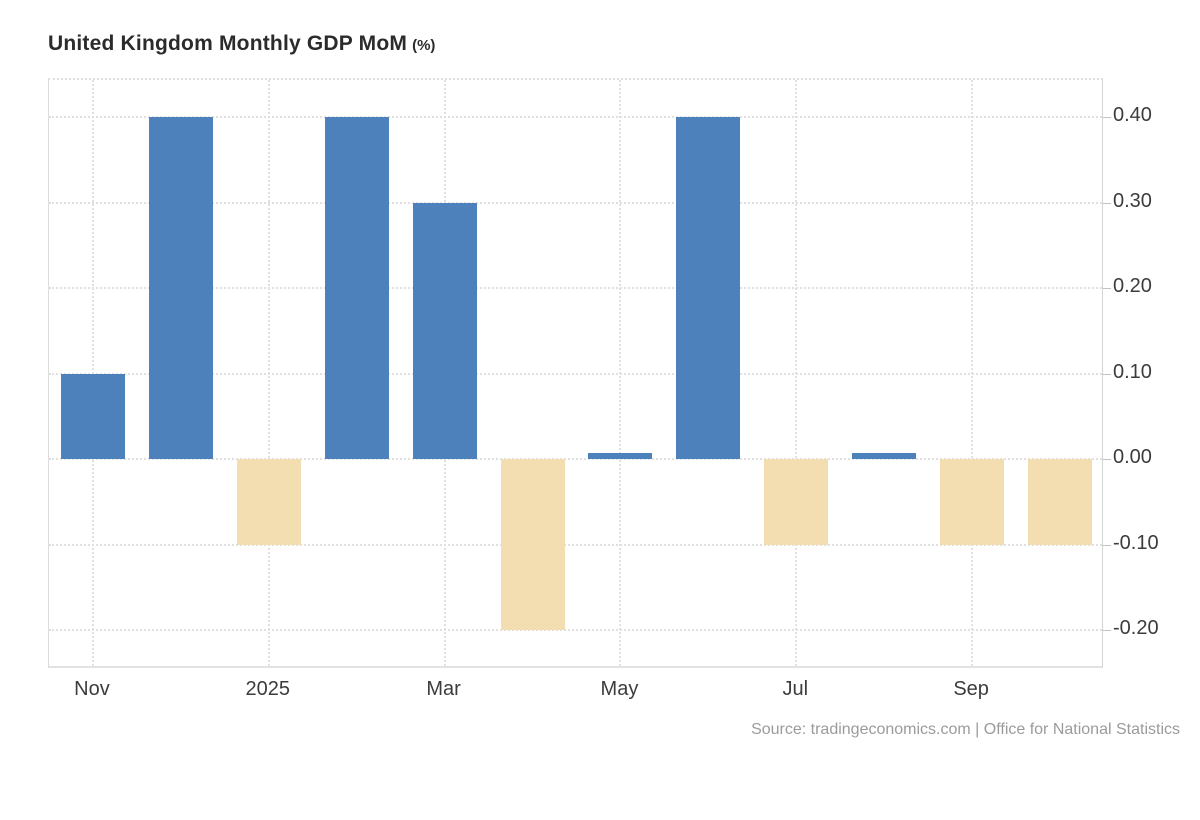 The height and width of the screenshot is (820, 1200). What do you see at coordinates (92, 416) in the screenshot?
I see `bar-nov` at bounding box center [92, 416].